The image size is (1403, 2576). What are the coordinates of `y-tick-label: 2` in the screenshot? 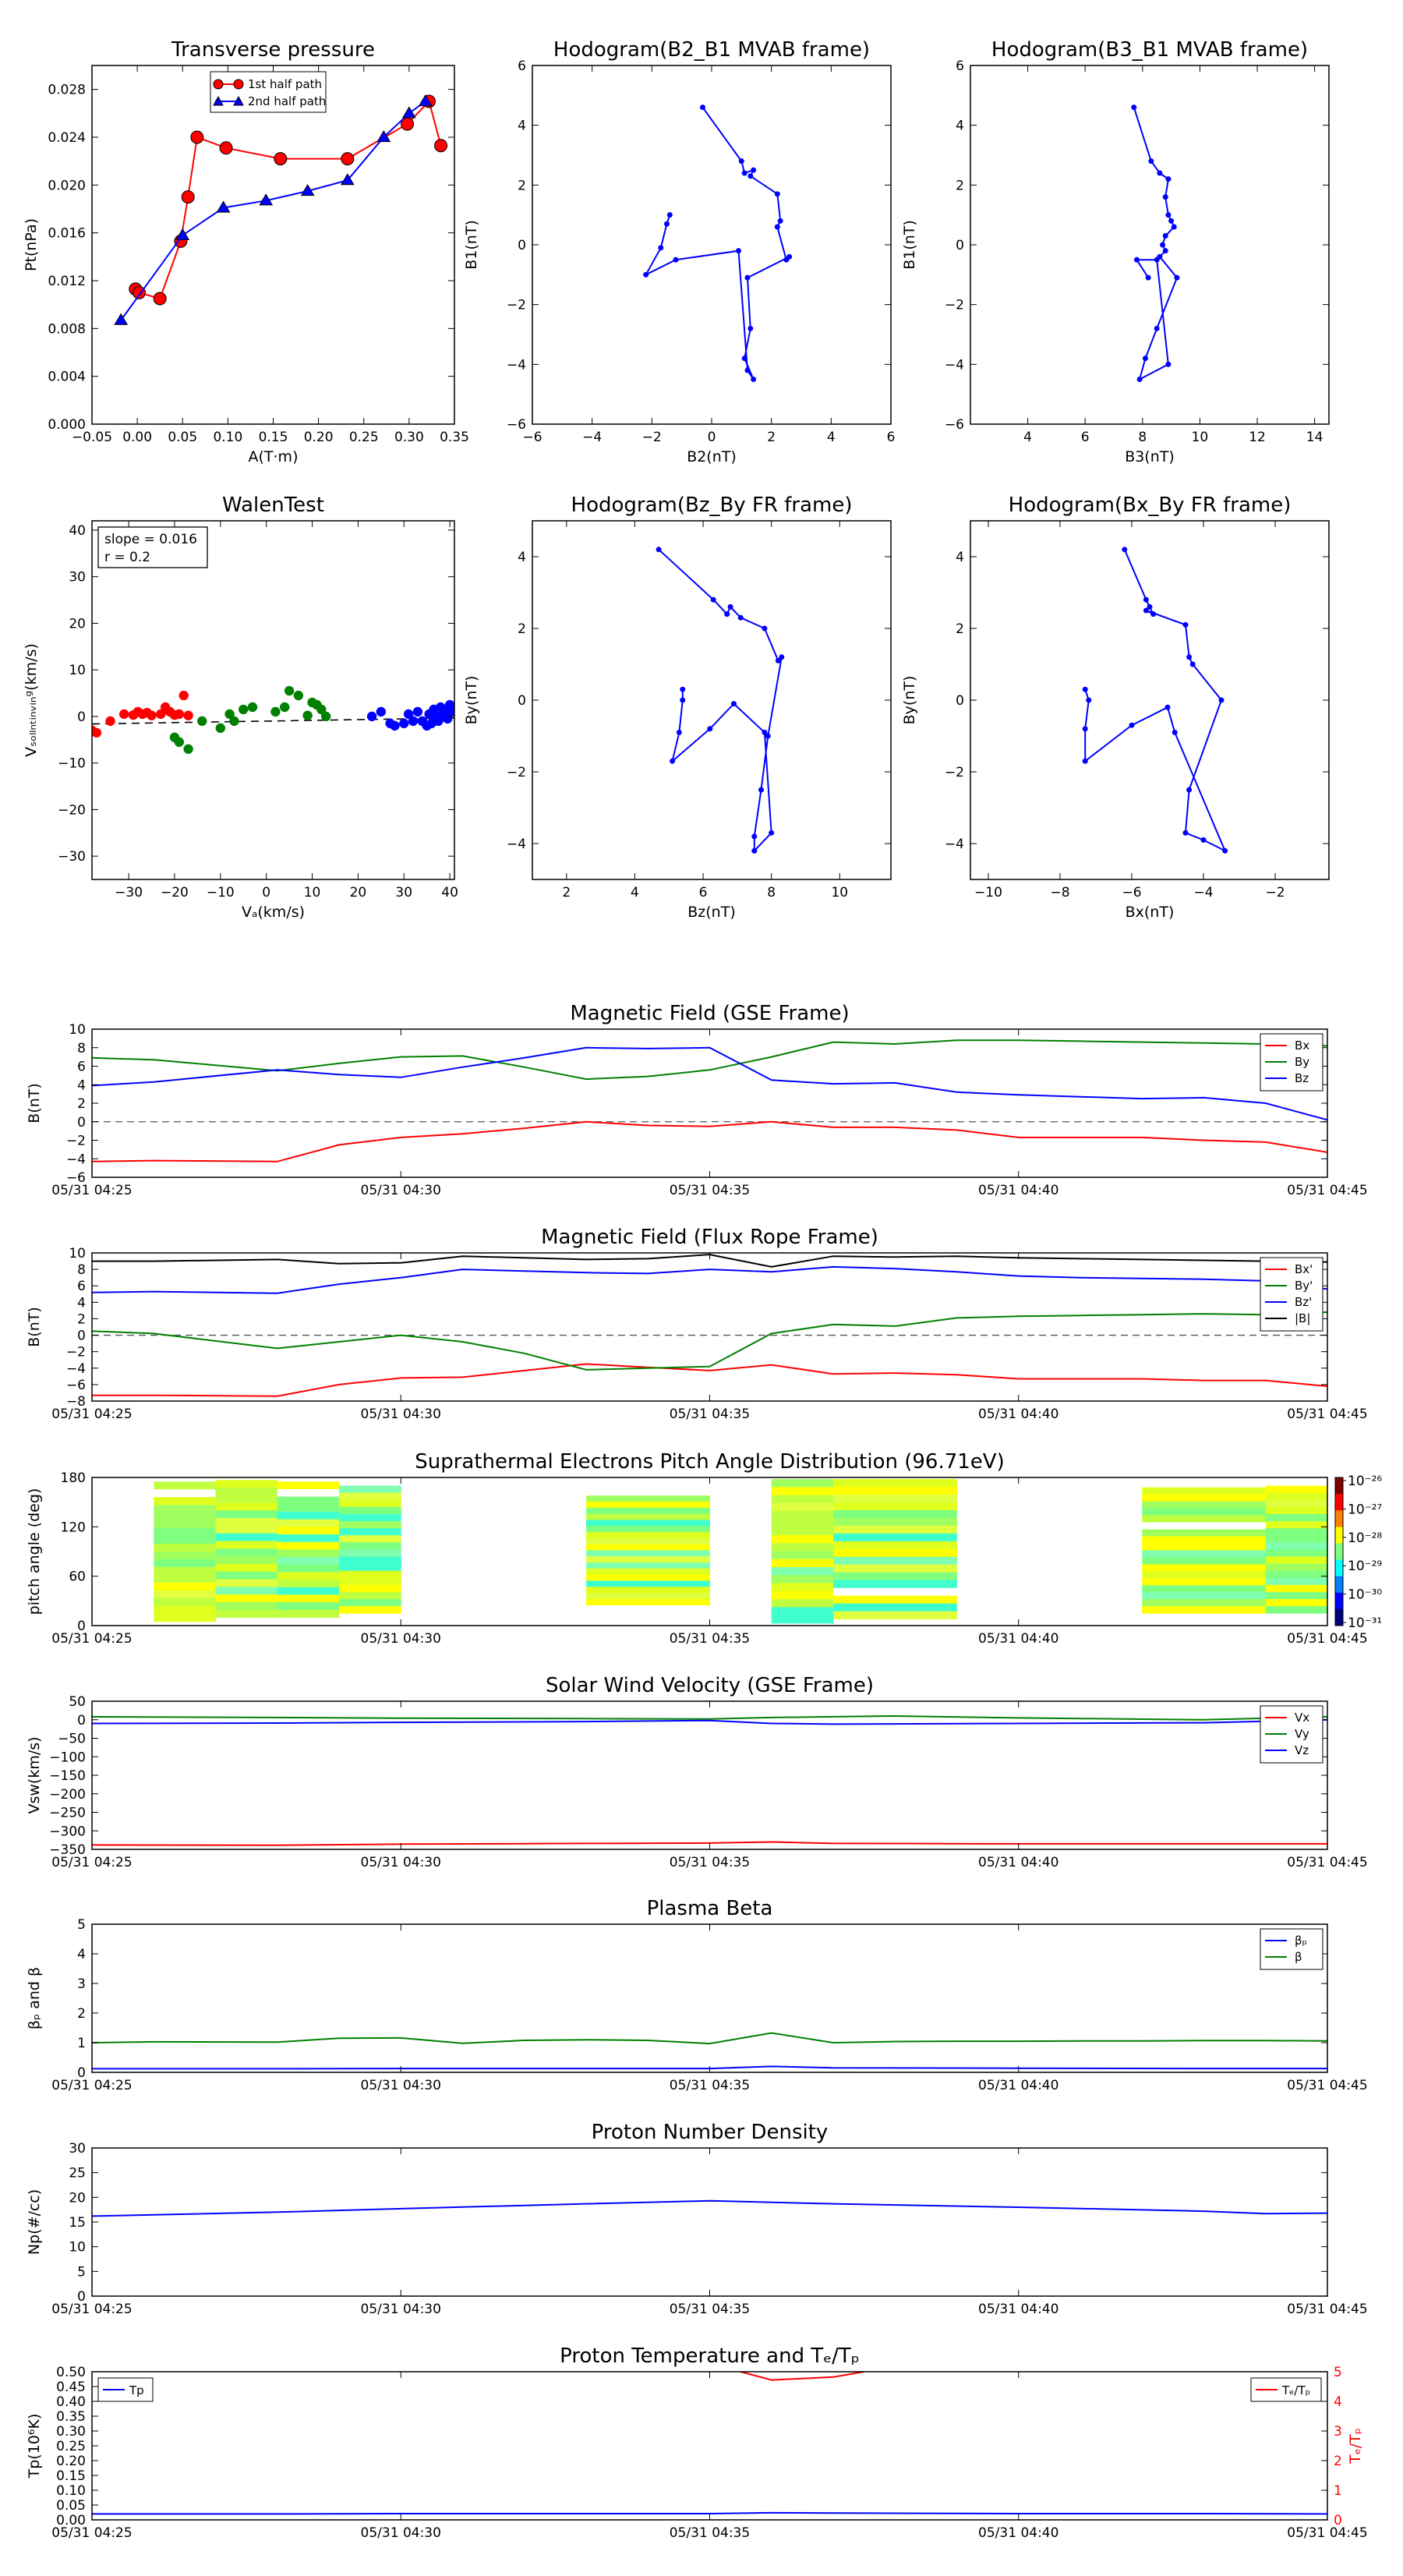 It's located at (960, 629).